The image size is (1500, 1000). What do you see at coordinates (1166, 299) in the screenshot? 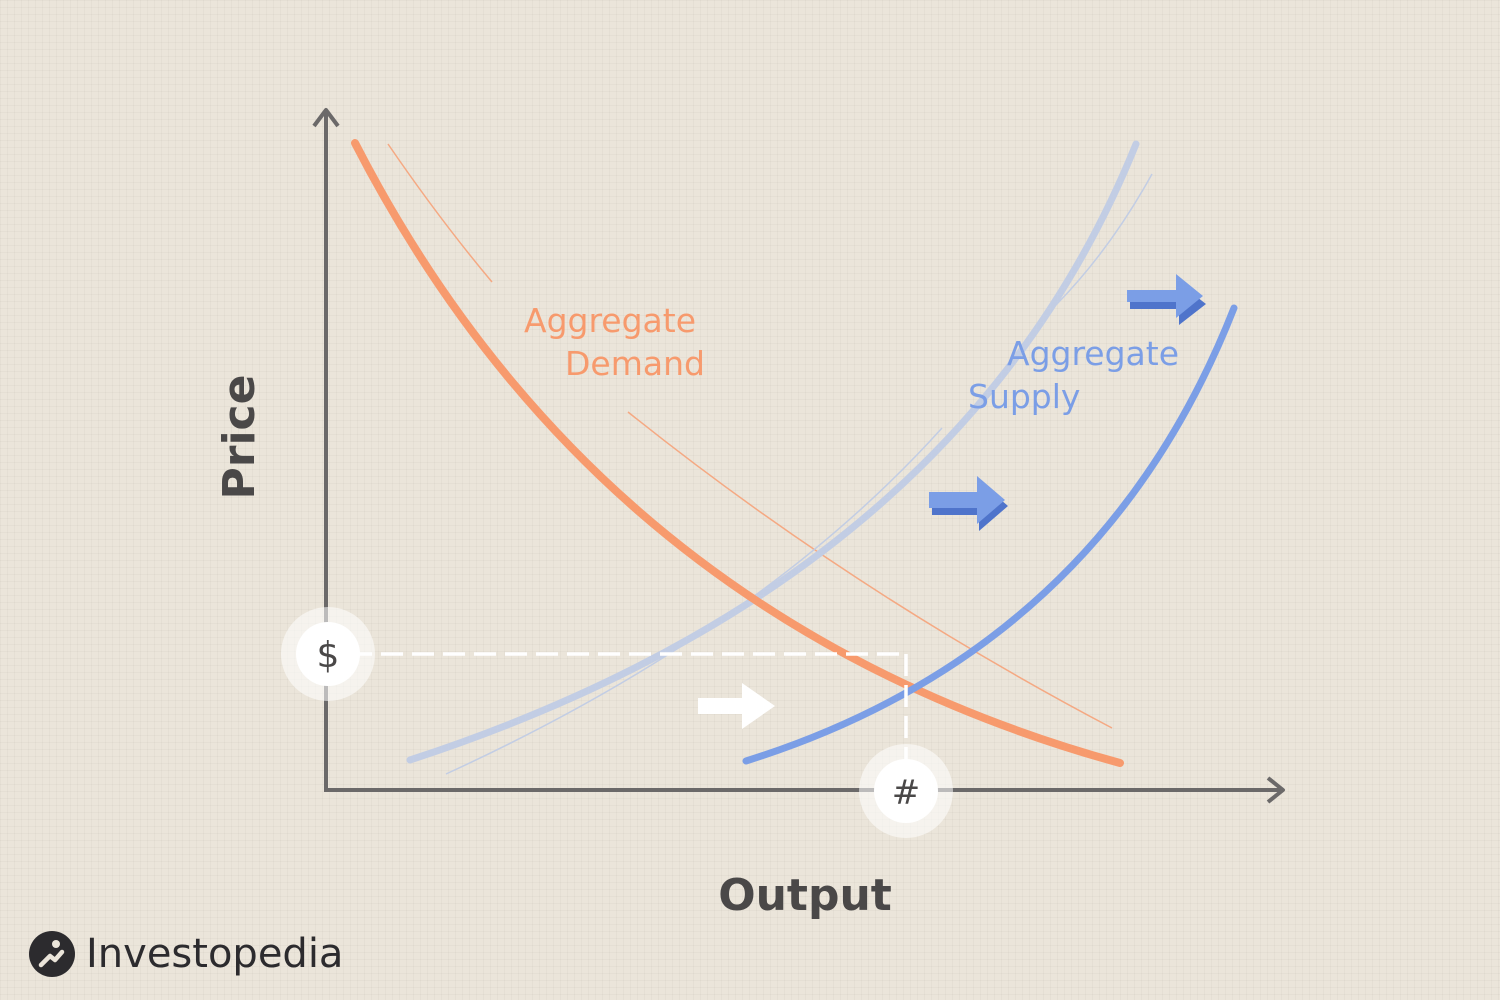
I see `shift-arrow-blue-top` at bounding box center [1166, 299].